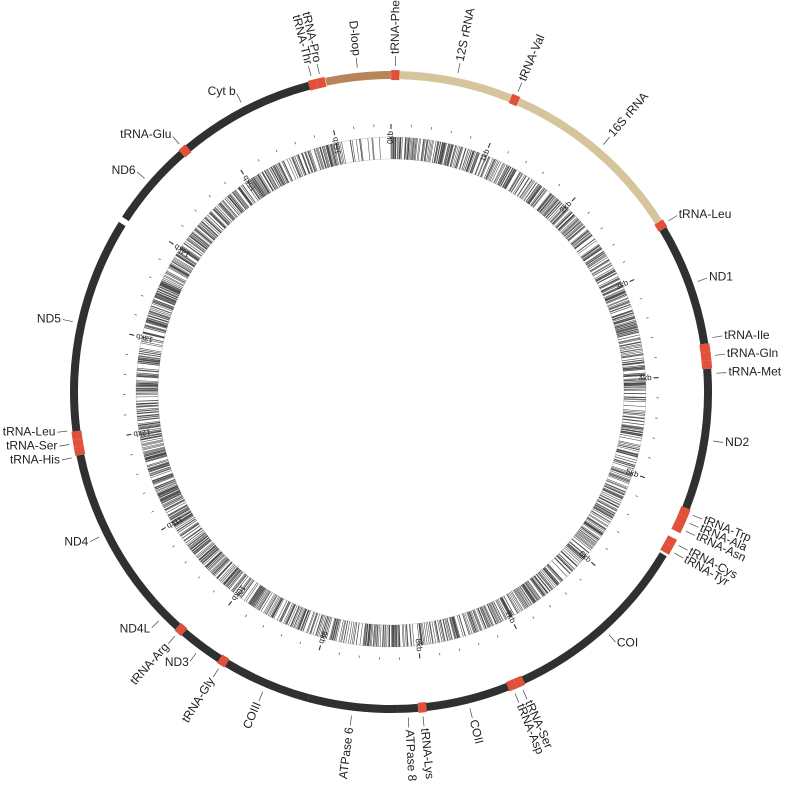  What do you see at coordinates (77, 435) in the screenshot?
I see `feature-trna-leu` at bounding box center [77, 435].